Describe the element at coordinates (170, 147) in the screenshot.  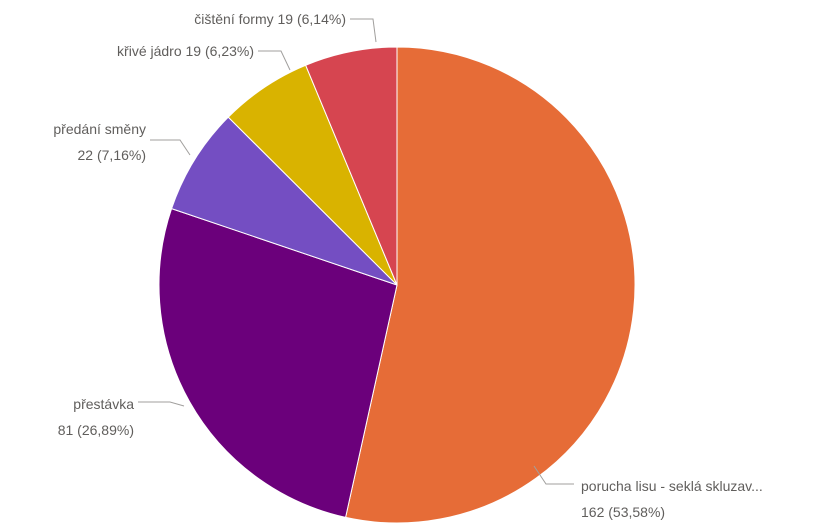
I see `leader-line-predani` at that location.